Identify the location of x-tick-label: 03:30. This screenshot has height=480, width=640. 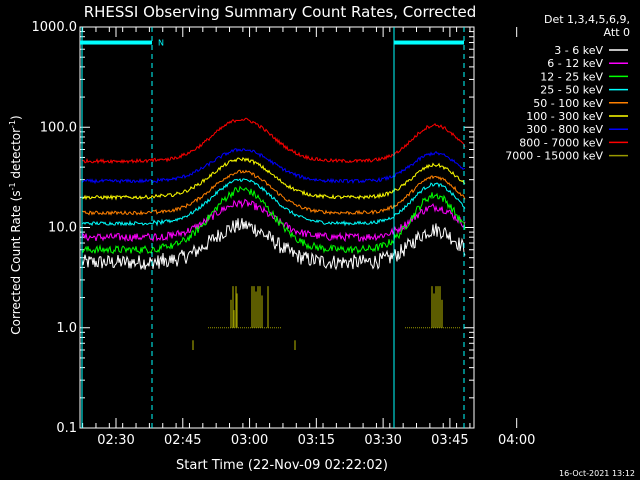
(382, 440).